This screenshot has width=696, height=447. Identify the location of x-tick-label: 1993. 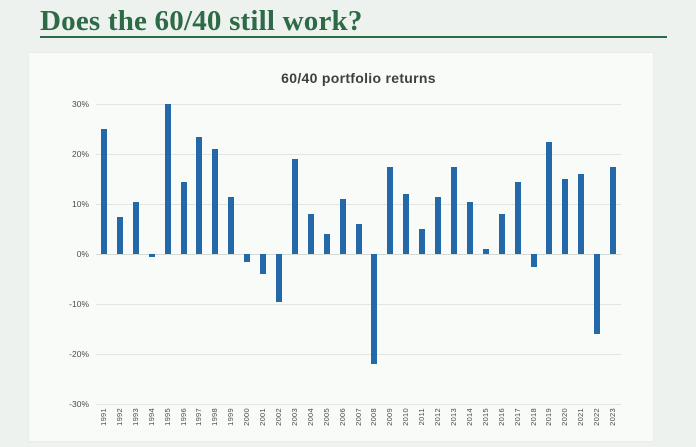
(135, 417).